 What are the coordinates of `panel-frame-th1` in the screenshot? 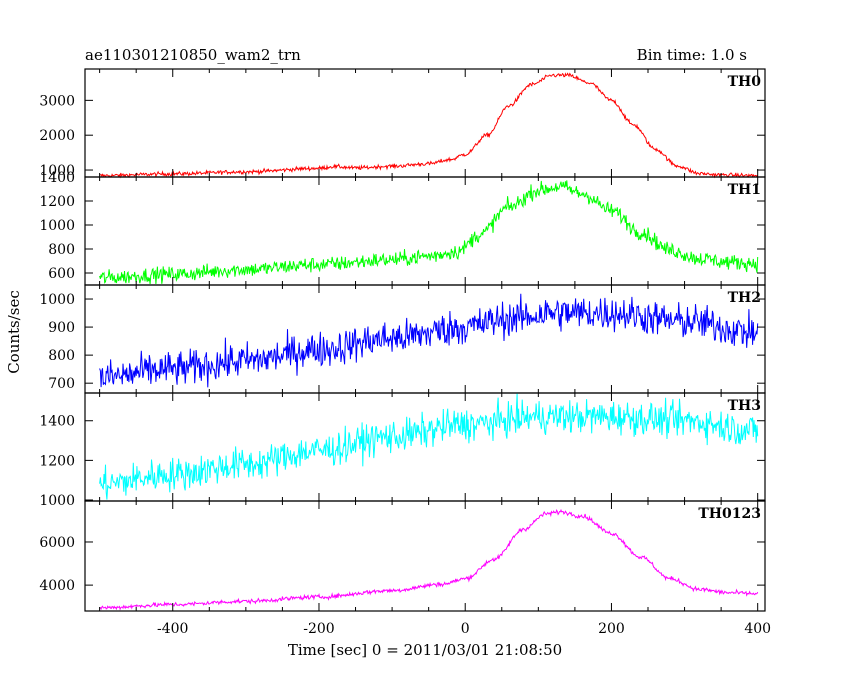 It's located at (425, 231).